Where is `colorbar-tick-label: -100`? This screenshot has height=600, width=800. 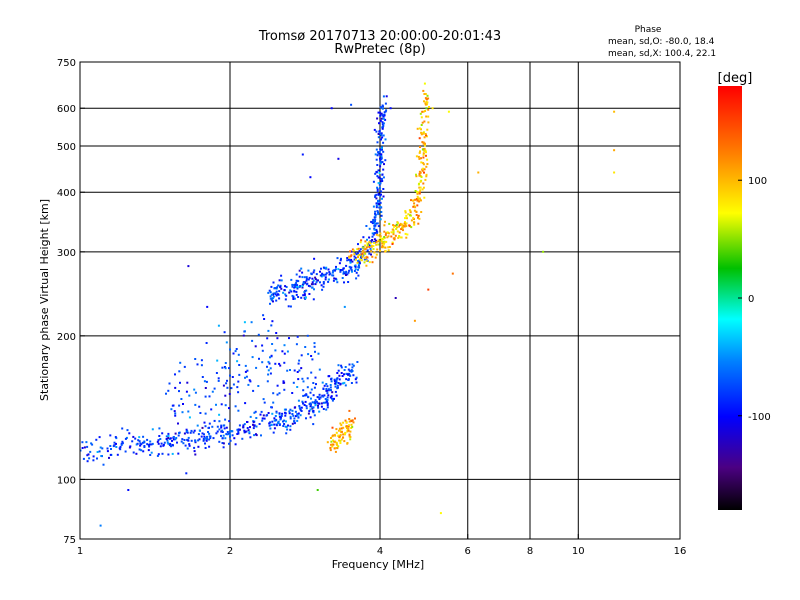
colorbar-tick-label: -100 is located at coordinates (759, 417).